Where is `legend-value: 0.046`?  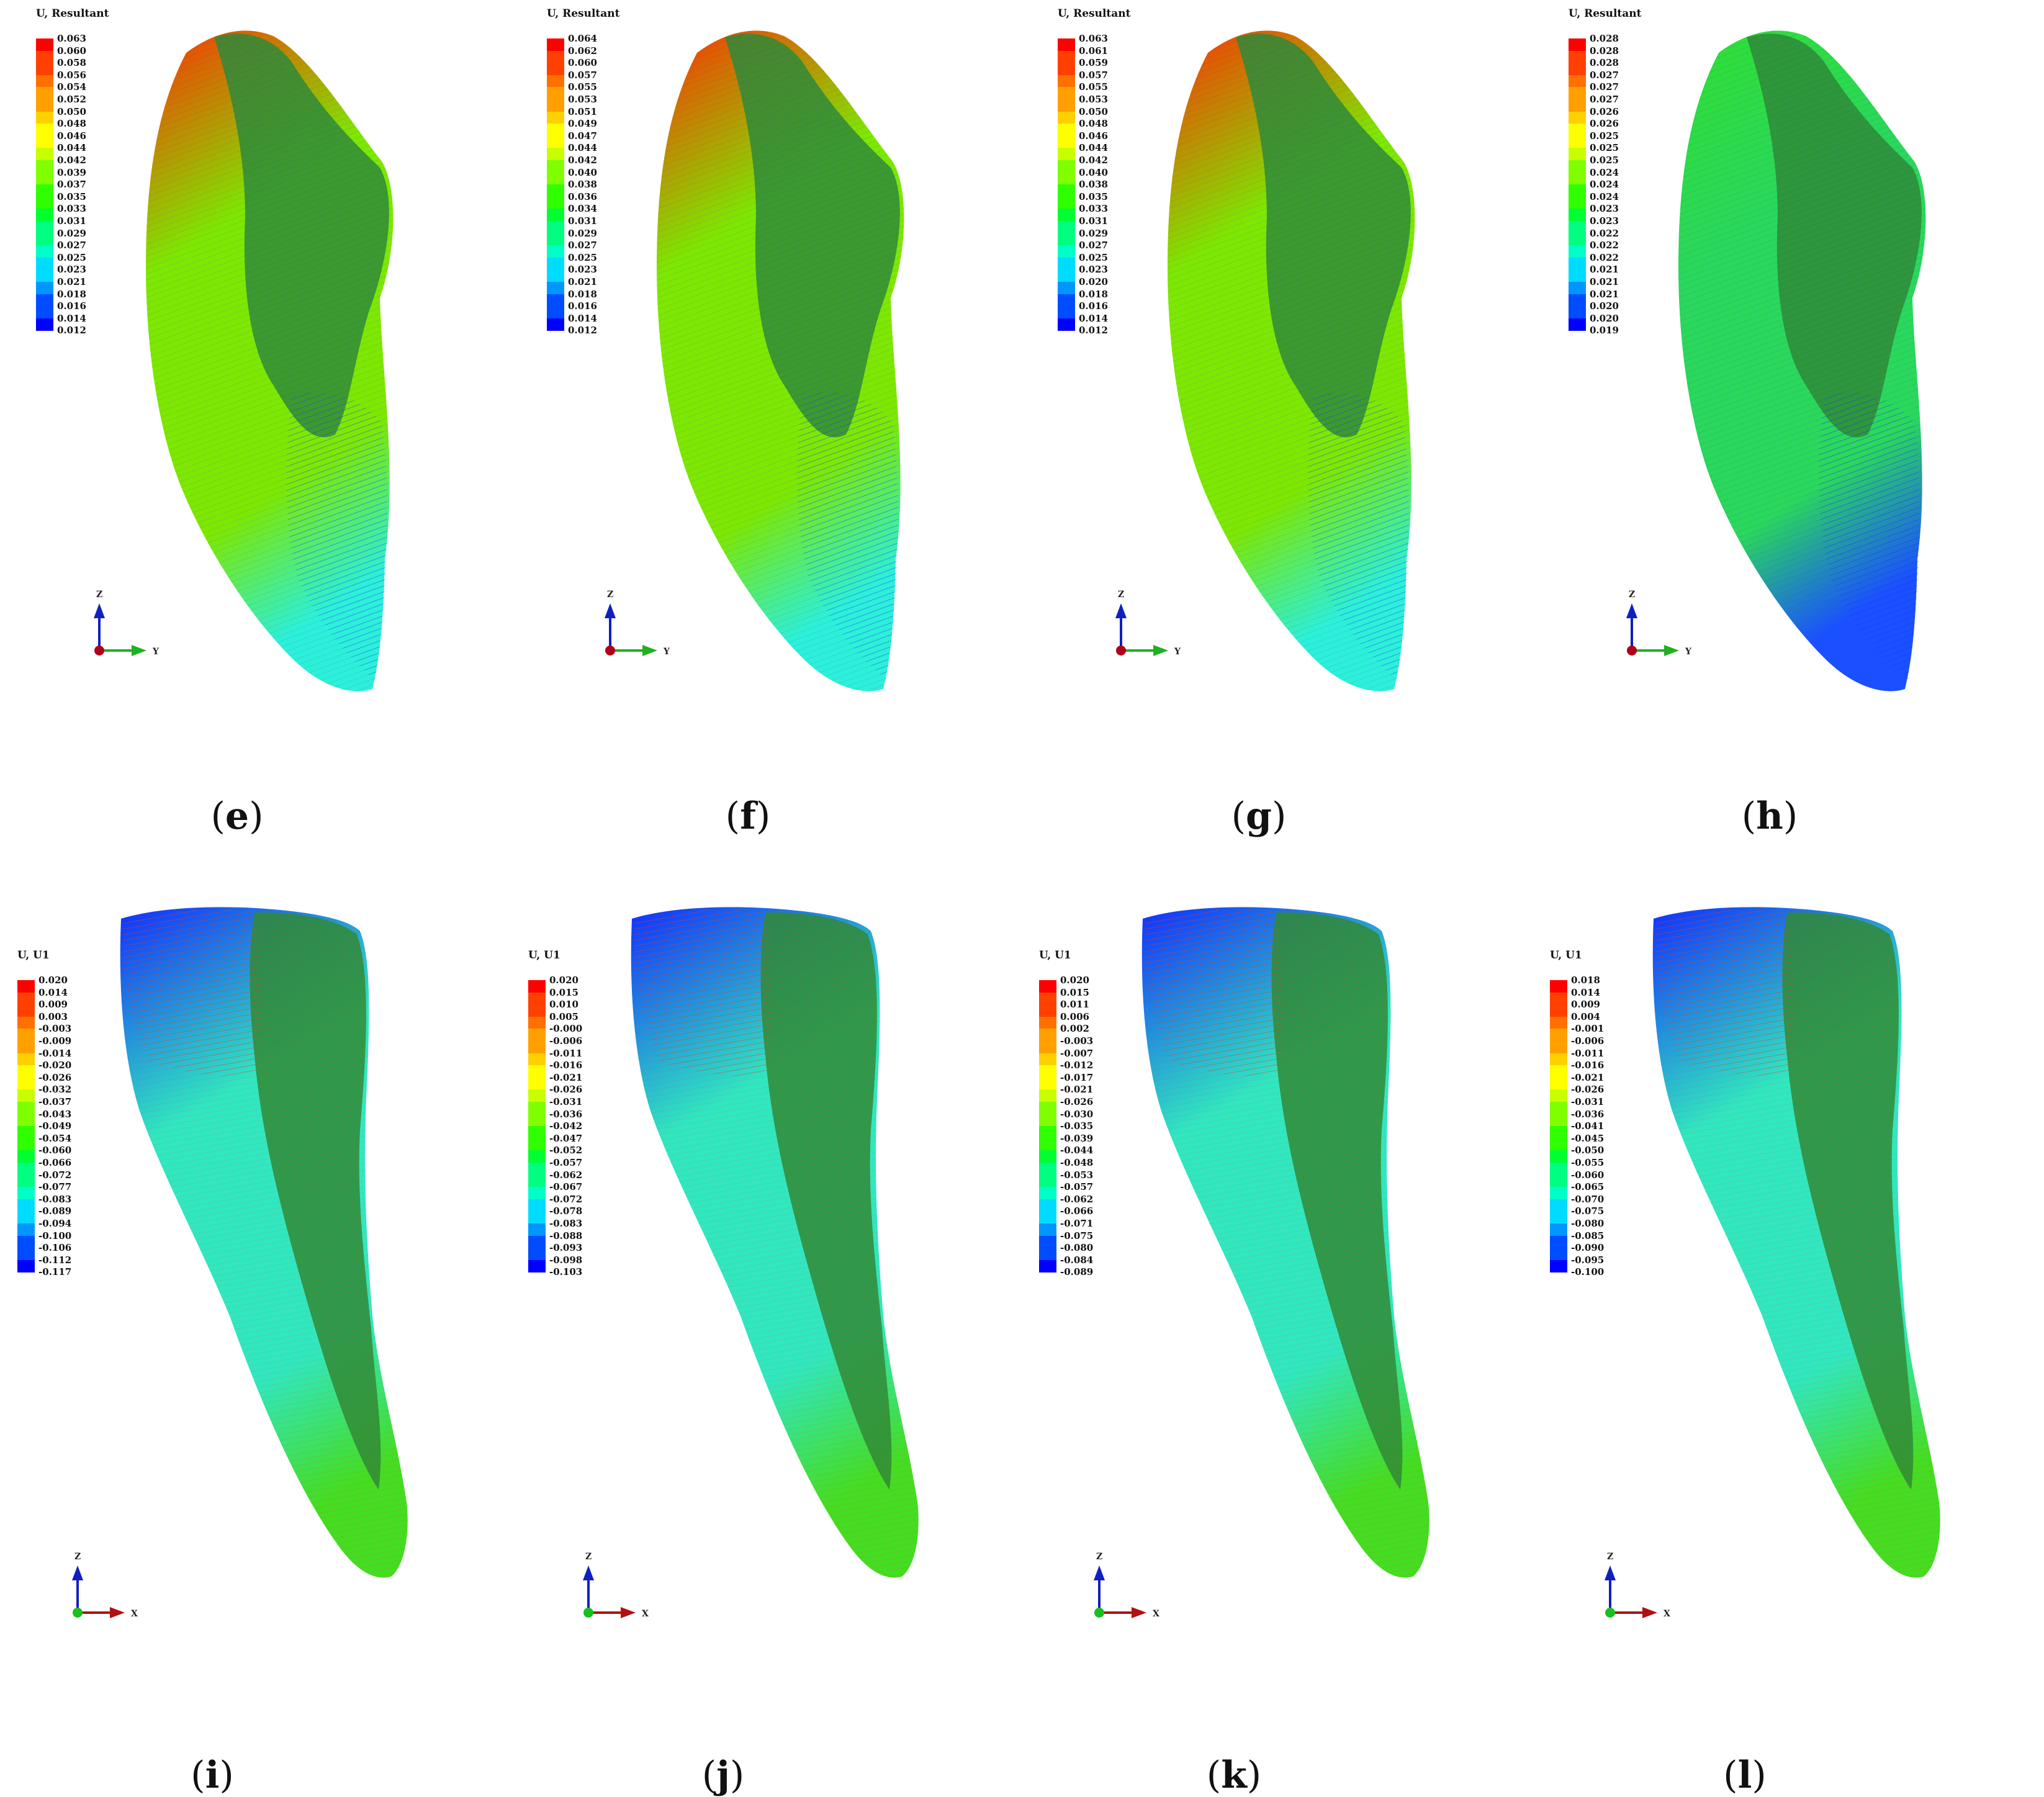 legend-value: 0.046 is located at coordinates (71, 136).